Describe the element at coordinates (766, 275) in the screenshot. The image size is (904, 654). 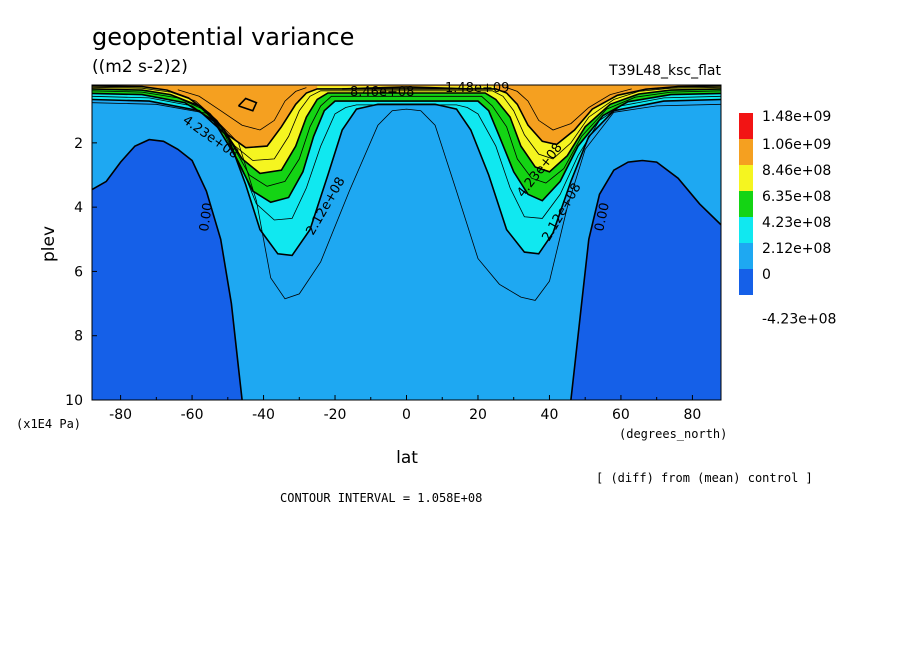
I see `legend-label: 0` at that location.